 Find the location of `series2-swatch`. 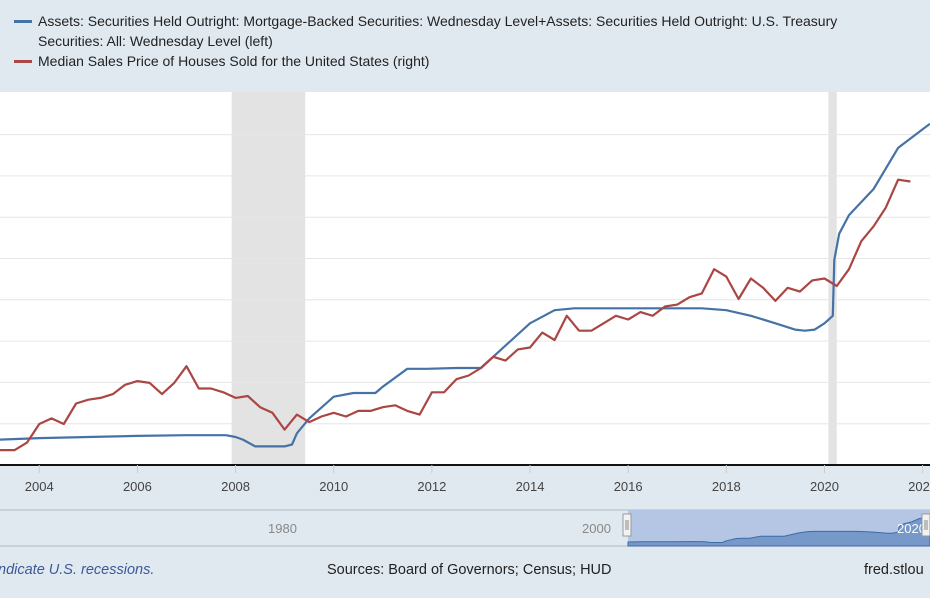

series2-swatch is located at coordinates (23, 61).